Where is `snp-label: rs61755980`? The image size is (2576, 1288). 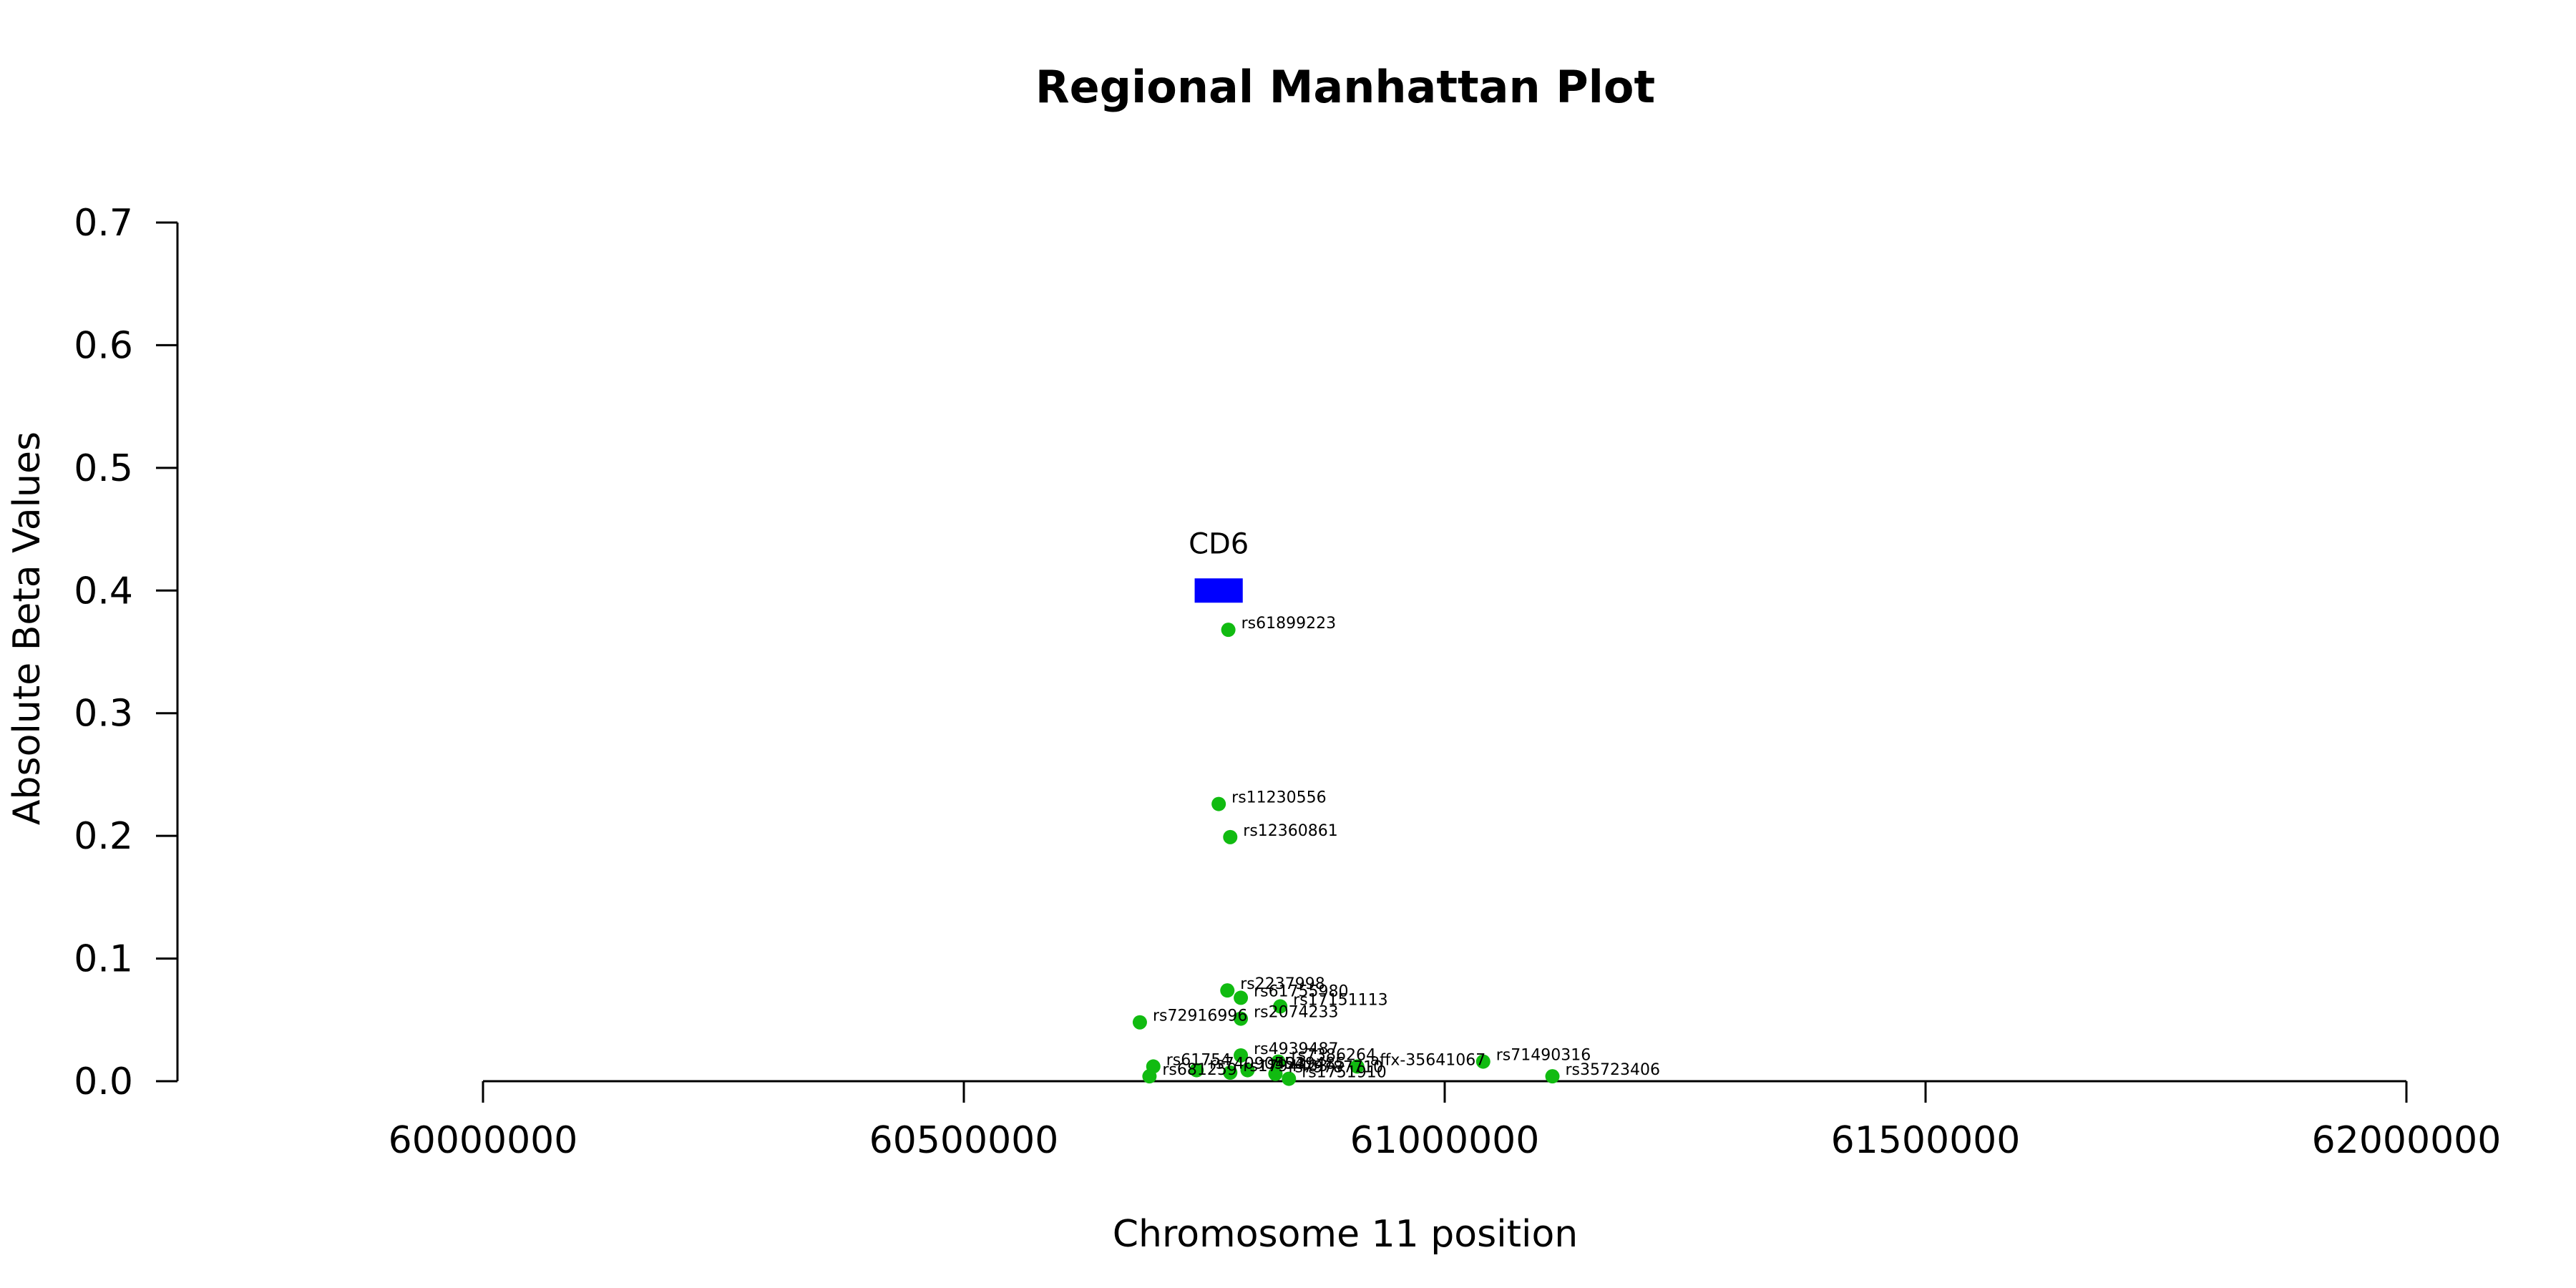
snp-label: rs61755980 is located at coordinates (1301, 991).